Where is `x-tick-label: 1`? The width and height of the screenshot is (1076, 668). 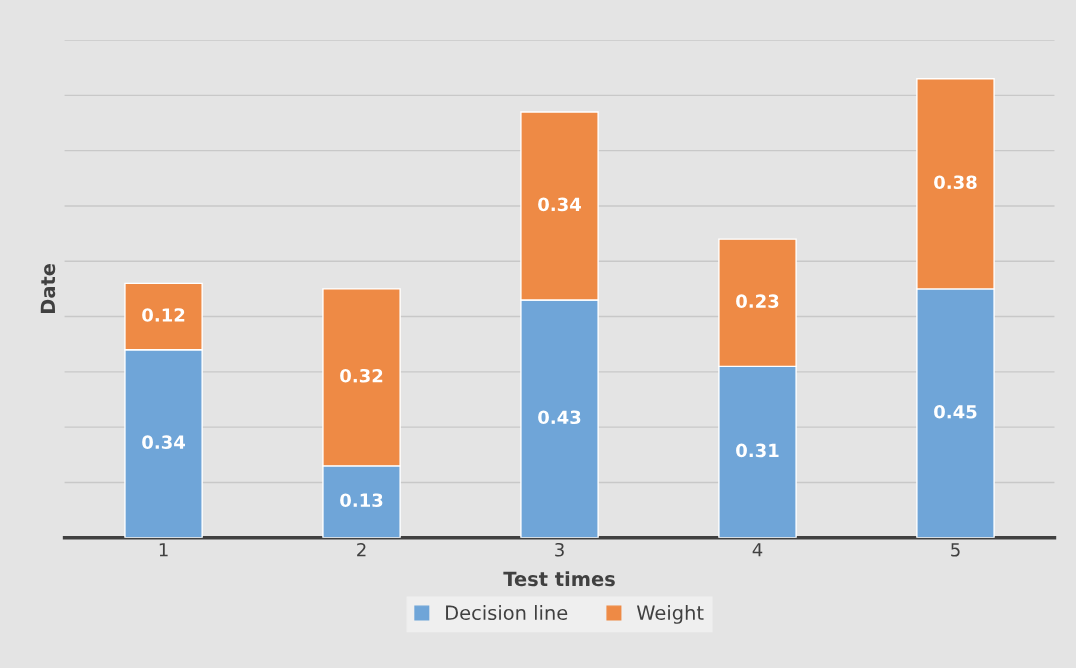
x-tick-label: 1 is located at coordinates (163, 550).